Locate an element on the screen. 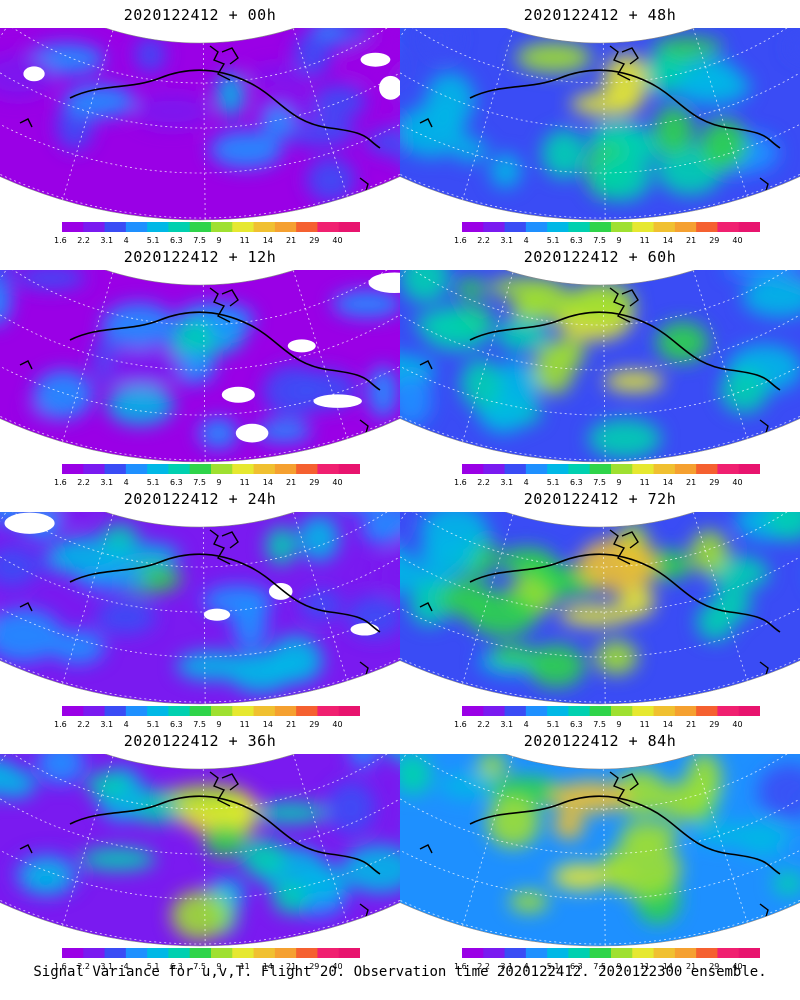  colorbar-tick-label: 2.2 is located at coordinates (83, 240).